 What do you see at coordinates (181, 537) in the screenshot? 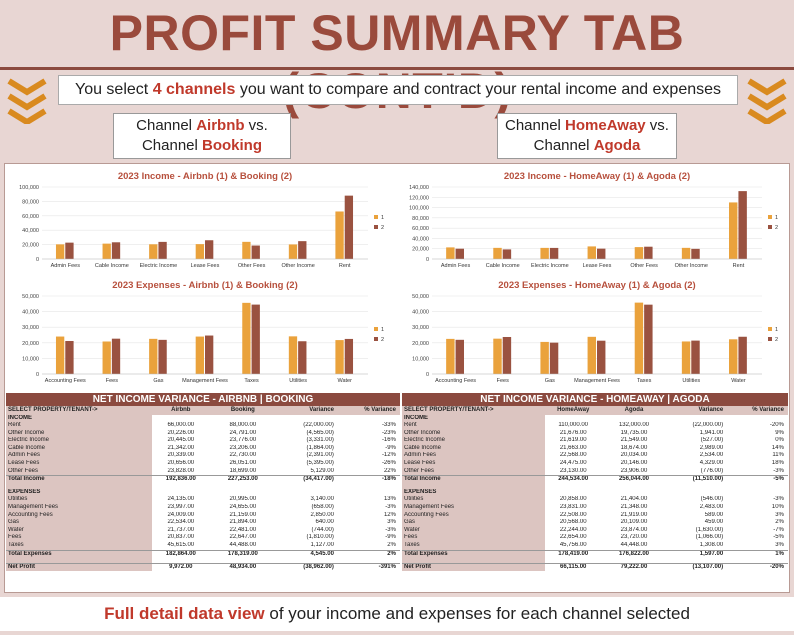
I see `table-cell: 20,837.00` at bounding box center [181, 537].